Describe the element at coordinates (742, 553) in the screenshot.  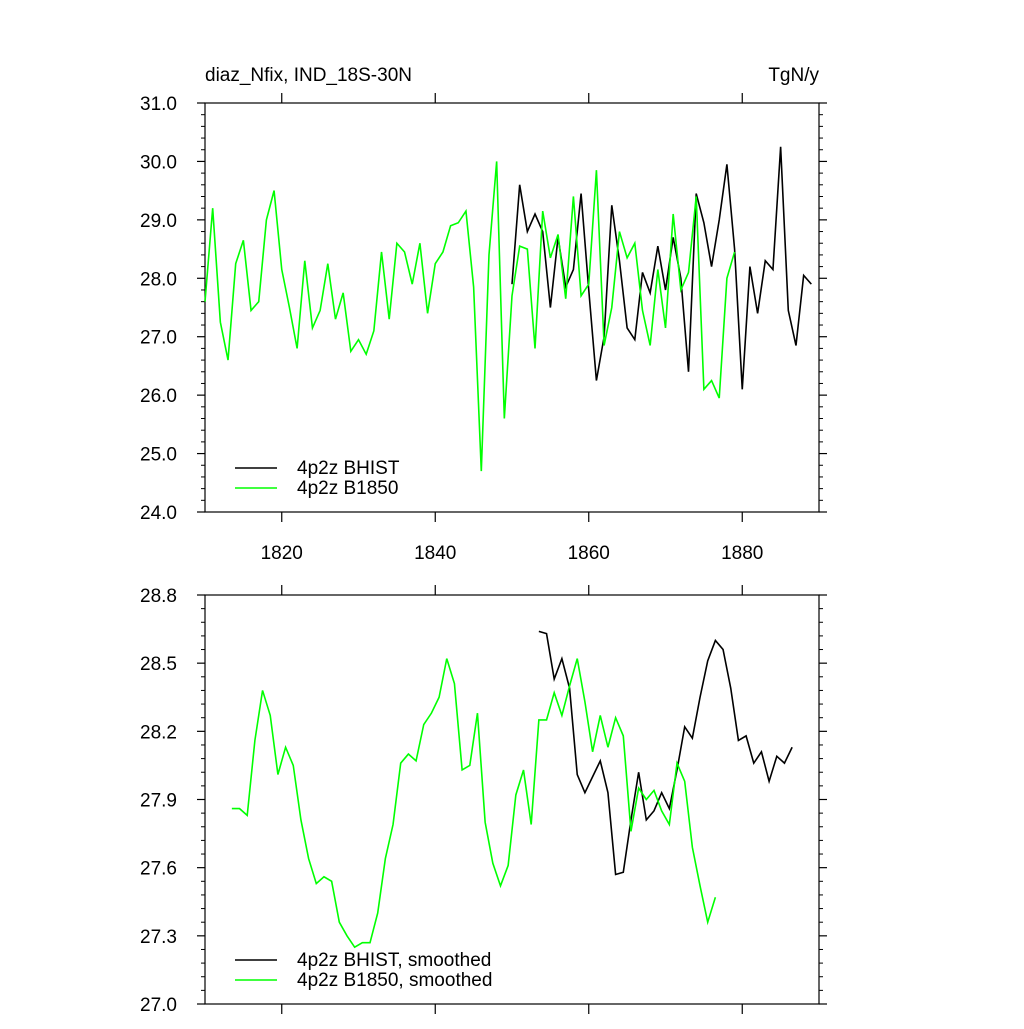
I see `x-tick-label: 1880` at that location.